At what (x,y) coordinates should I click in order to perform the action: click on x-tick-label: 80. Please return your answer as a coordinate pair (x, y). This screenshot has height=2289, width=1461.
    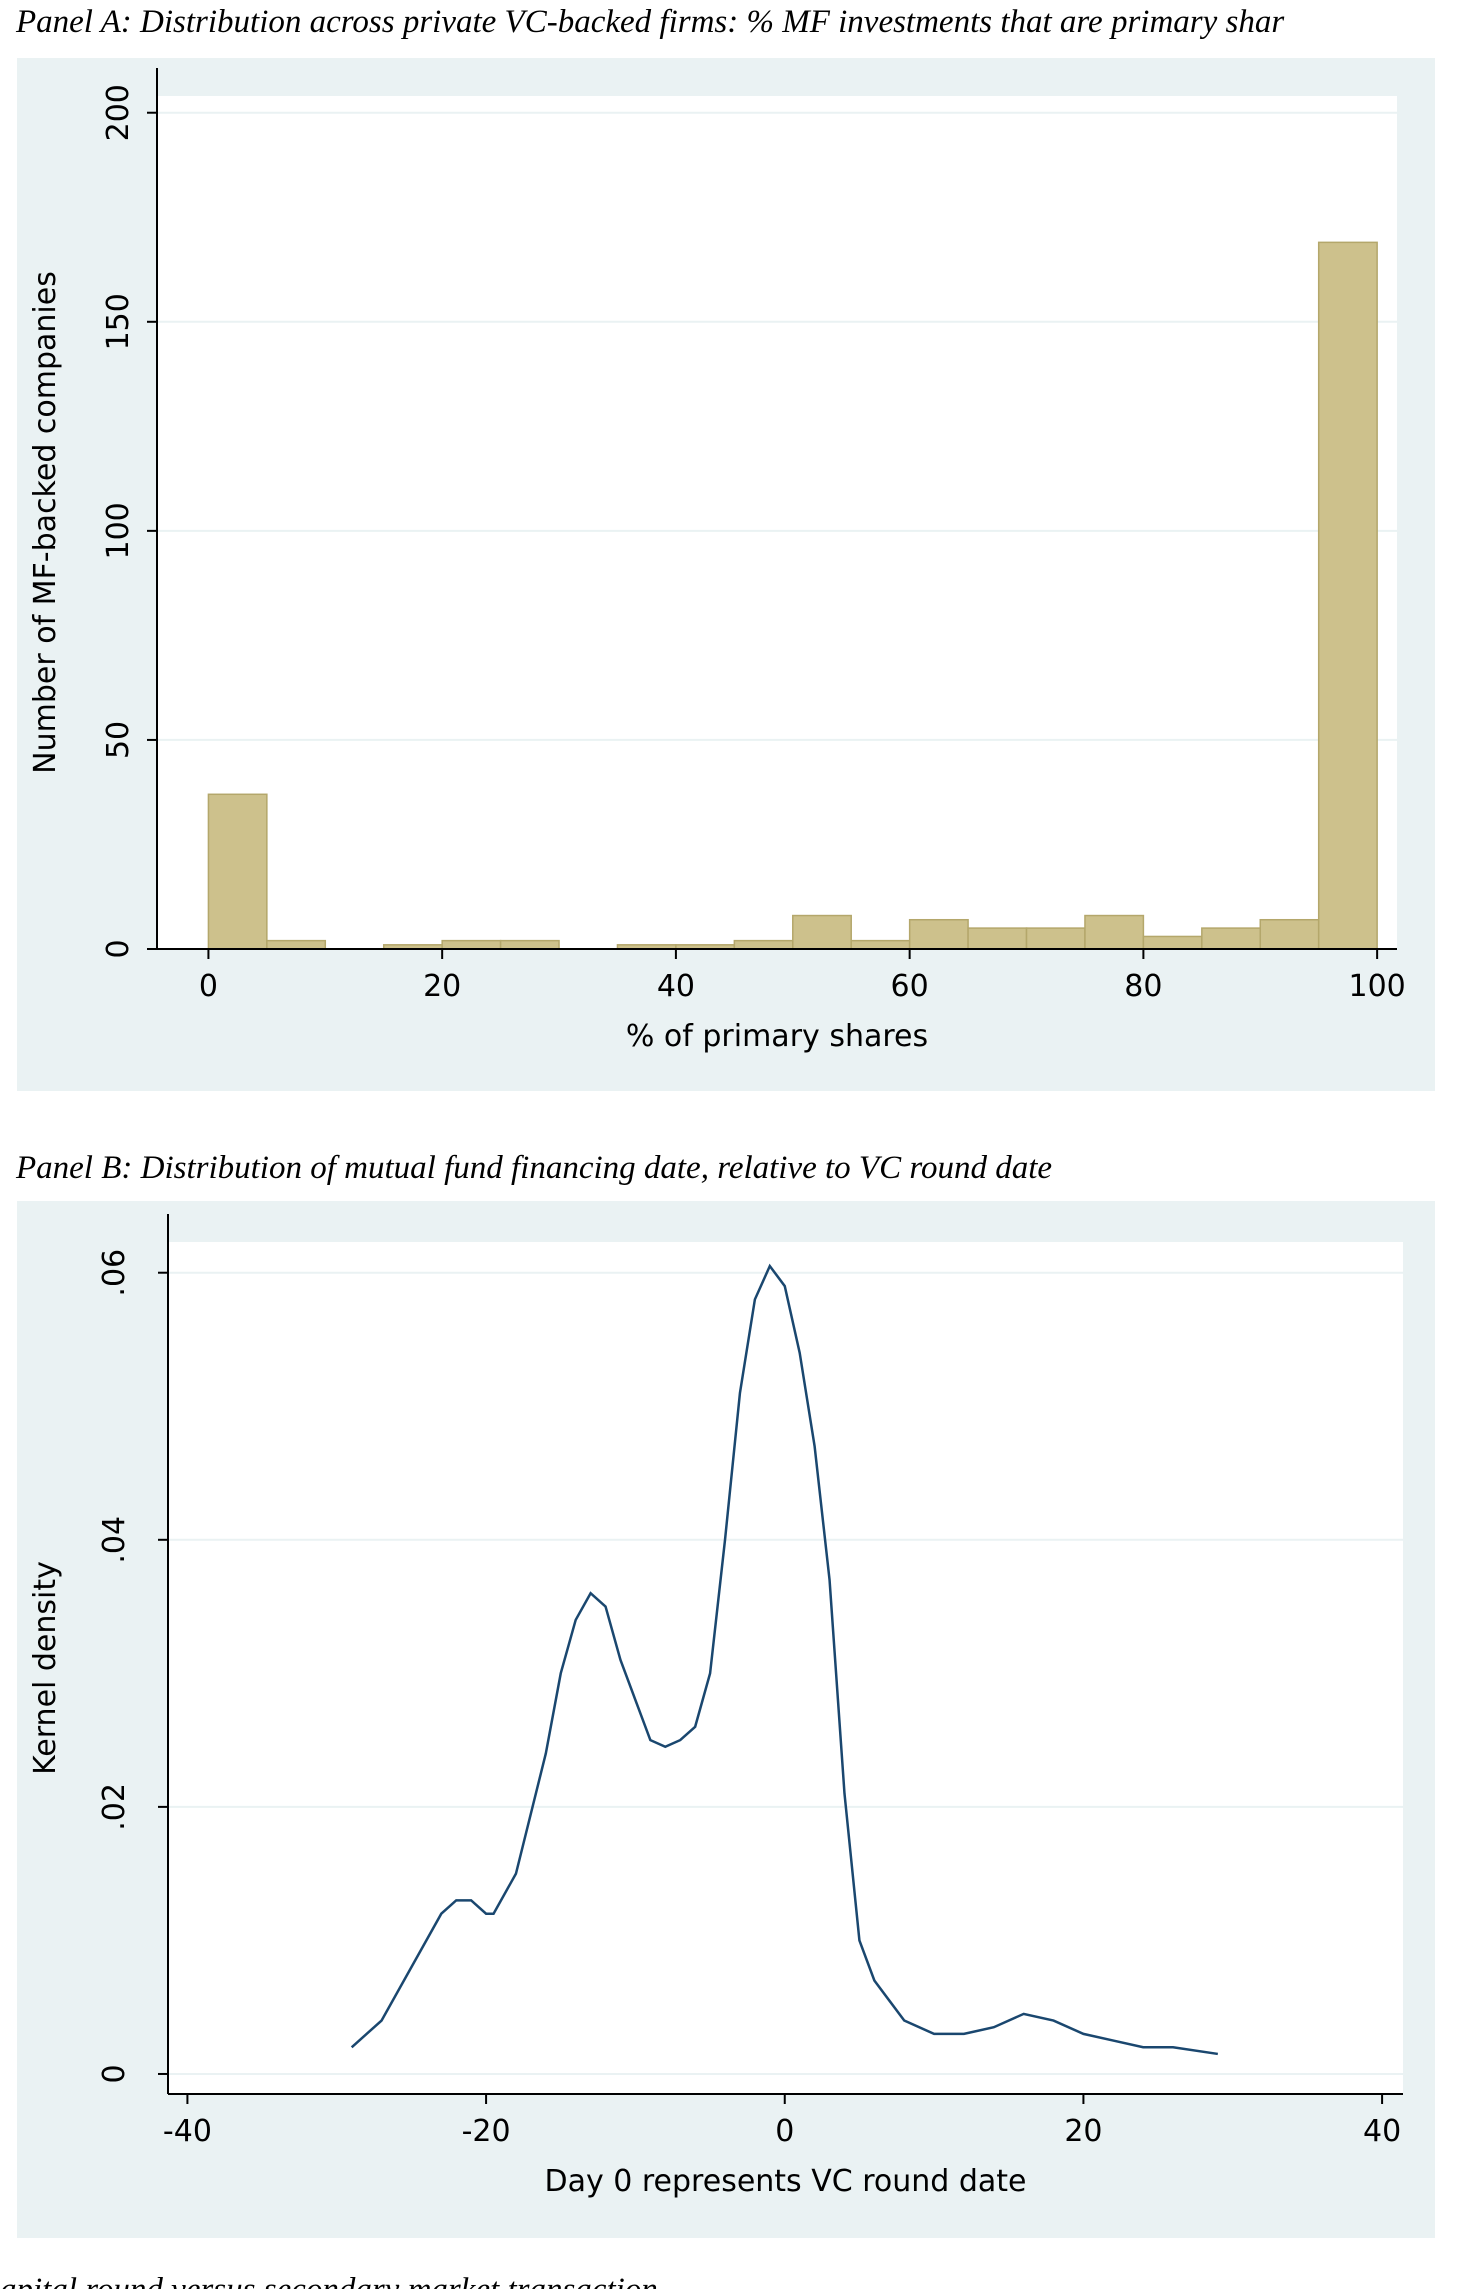
    Looking at the image, I should click on (1143, 986).